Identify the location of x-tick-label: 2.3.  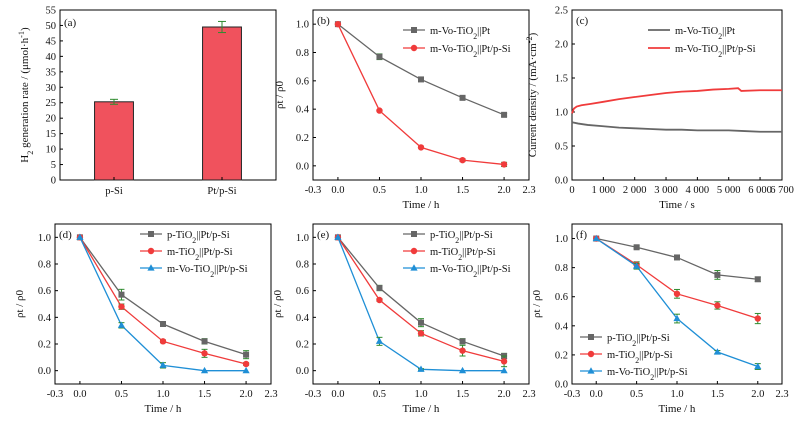
(781, 394).